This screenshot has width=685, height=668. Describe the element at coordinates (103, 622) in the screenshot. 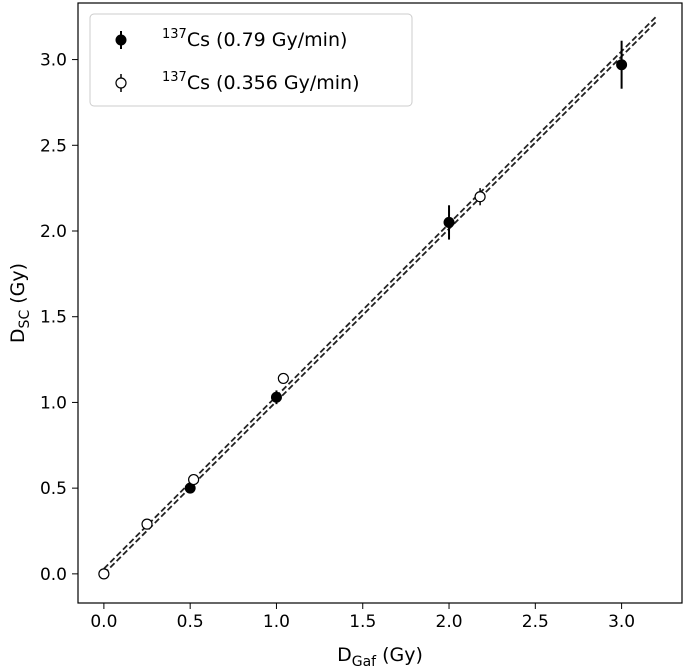

I see `x-tick-label: 0.0` at that location.